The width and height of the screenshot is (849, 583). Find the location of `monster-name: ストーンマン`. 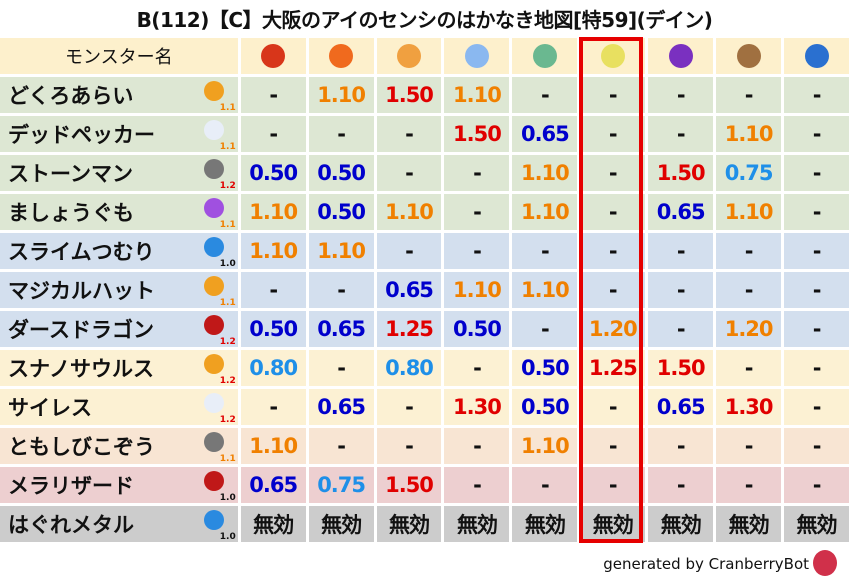

monster-name: ストーンマン is located at coordinates (70, 174).